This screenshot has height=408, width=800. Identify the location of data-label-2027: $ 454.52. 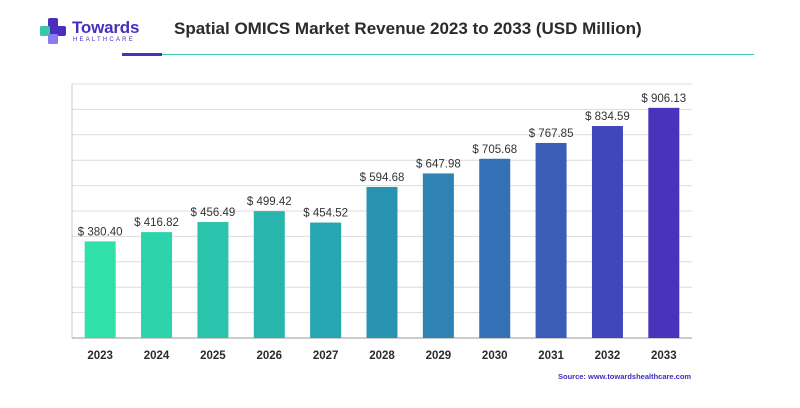
(325, 214).